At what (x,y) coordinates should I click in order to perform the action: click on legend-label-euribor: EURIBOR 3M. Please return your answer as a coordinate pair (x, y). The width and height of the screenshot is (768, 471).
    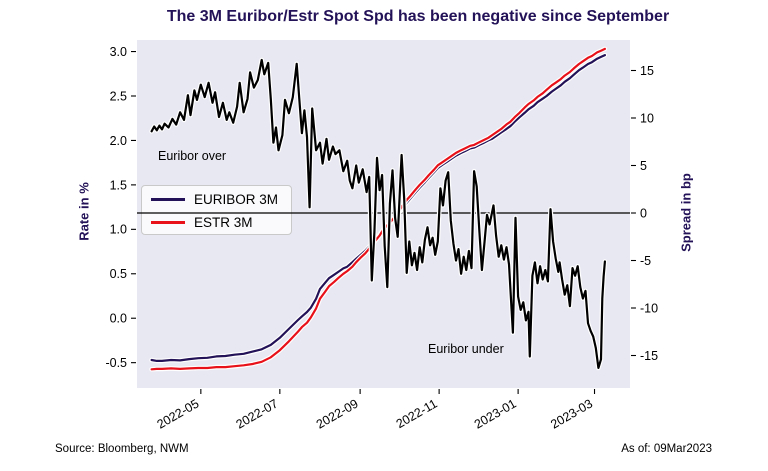
    Looking at the image, I should click on (236, 199).